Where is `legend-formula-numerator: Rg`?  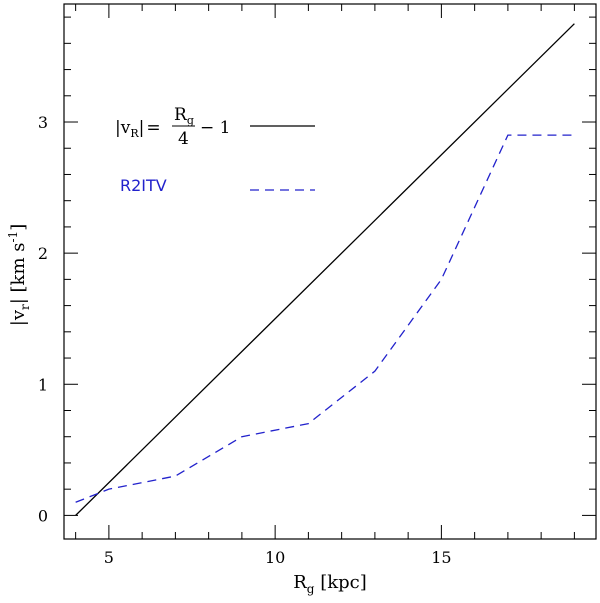
legend-formula-numerator: Rg is located at coordinates (184, 116).